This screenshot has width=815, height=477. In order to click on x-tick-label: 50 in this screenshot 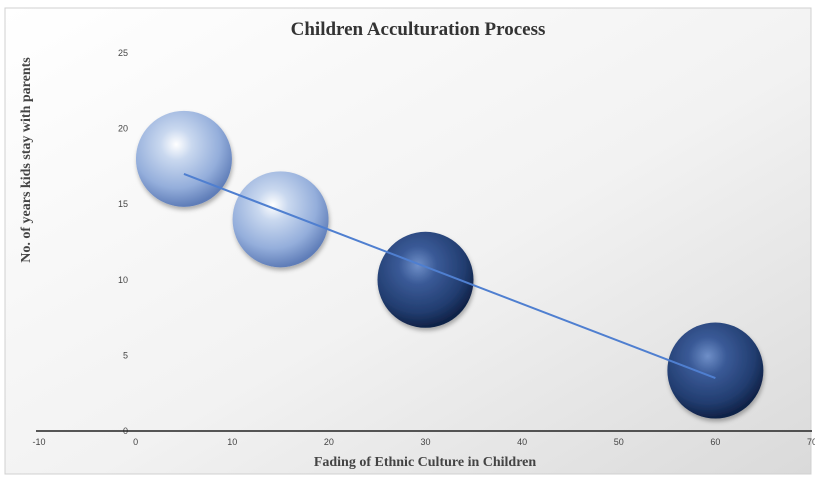, I will do `click(619, 442)`.